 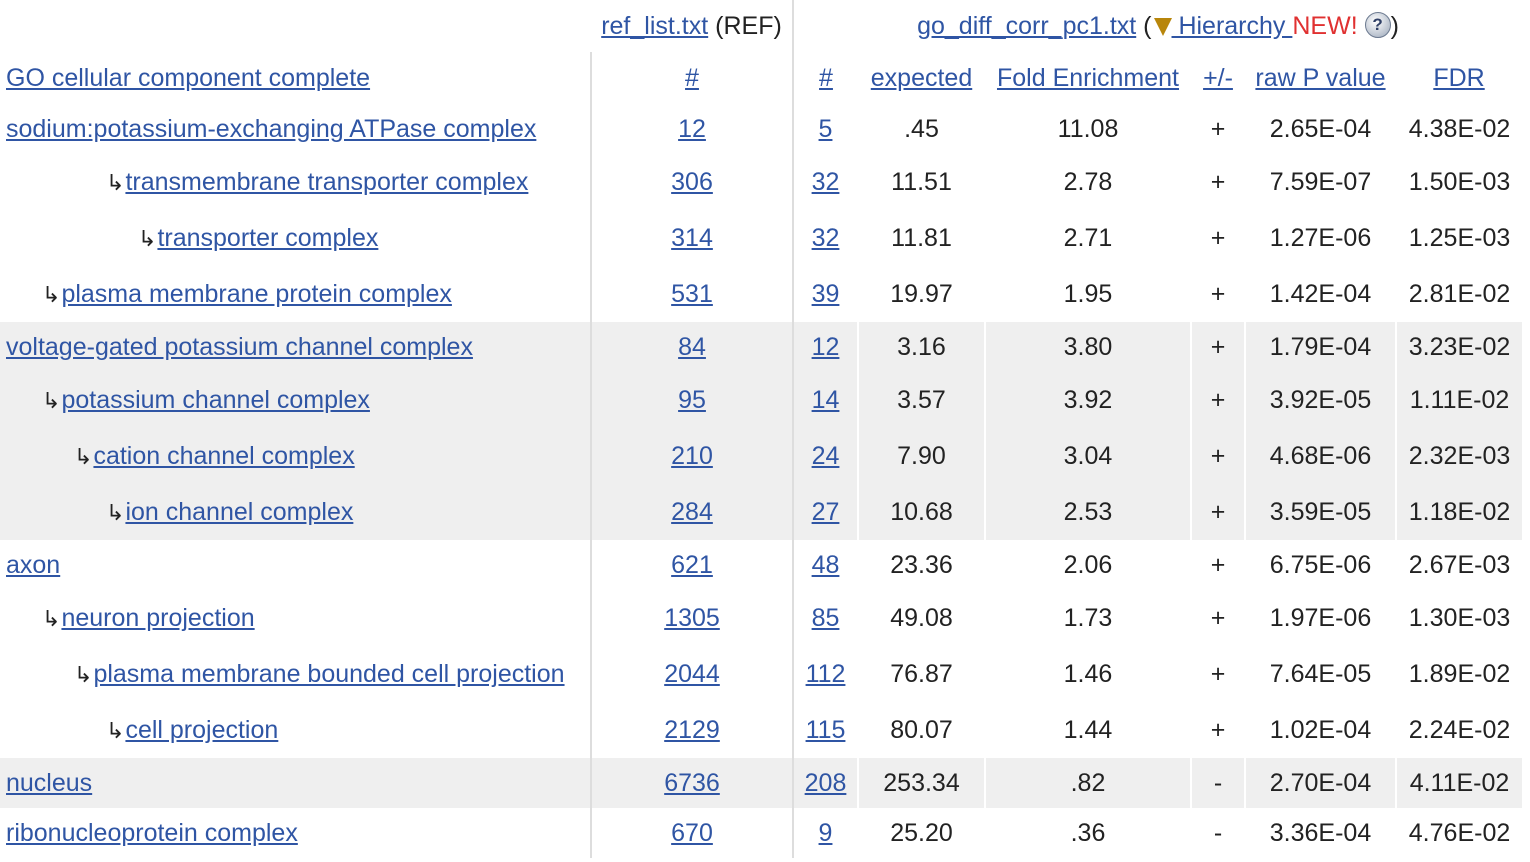 I want to click on query-count-link: 115, so click(x=825, y=729).